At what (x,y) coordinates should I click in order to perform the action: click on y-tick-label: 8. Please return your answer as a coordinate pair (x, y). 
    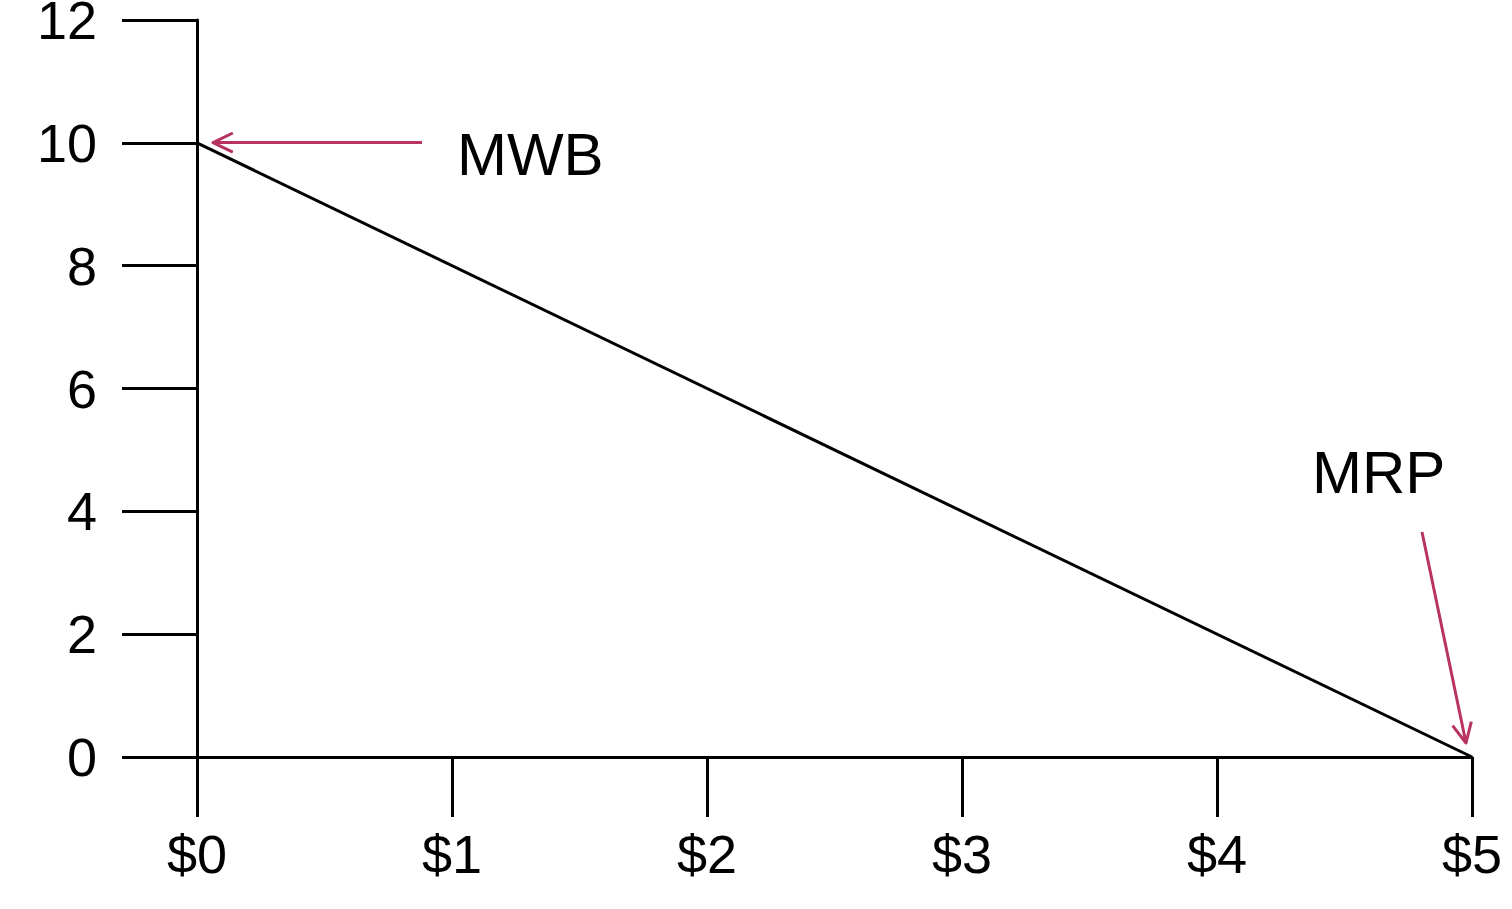
    Looking at the image, I should click on (81, 265).